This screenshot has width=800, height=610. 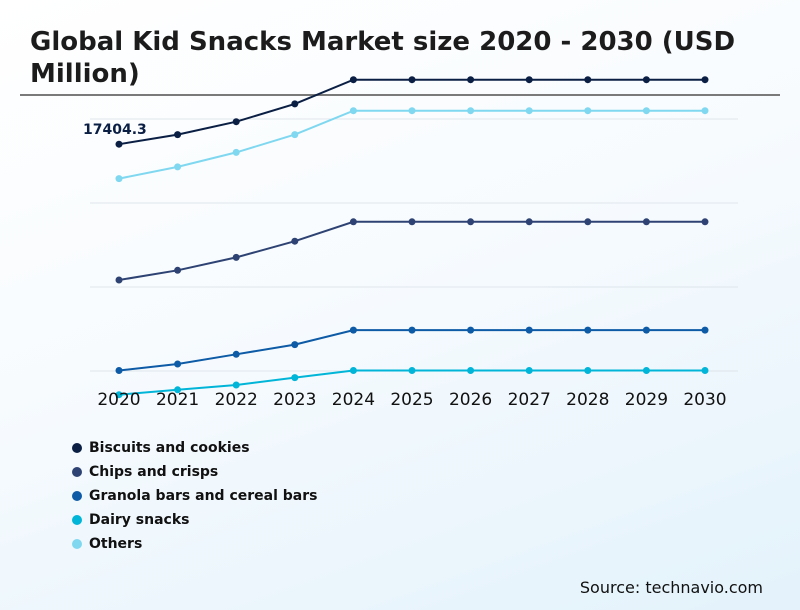 I want to click on x-tick-label: 2022, so click(x=236, y=400).